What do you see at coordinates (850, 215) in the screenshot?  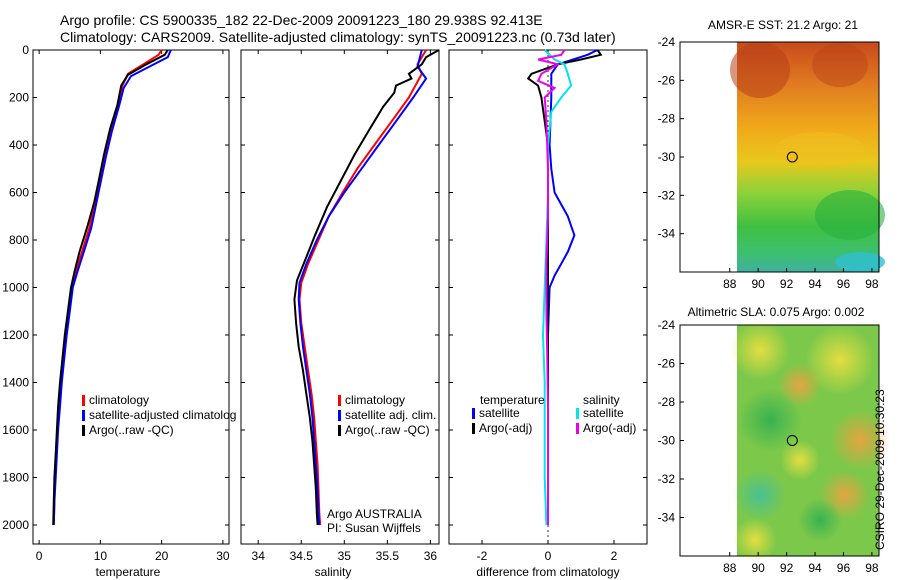 I see `sst-green-patch` at bounding box center [850, 215].